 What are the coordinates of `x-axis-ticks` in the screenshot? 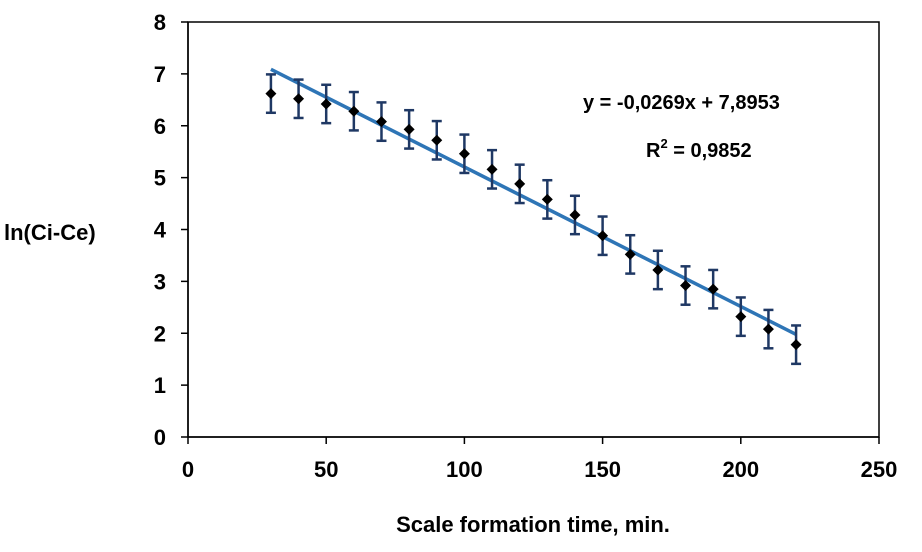 It's located at (533, 440).